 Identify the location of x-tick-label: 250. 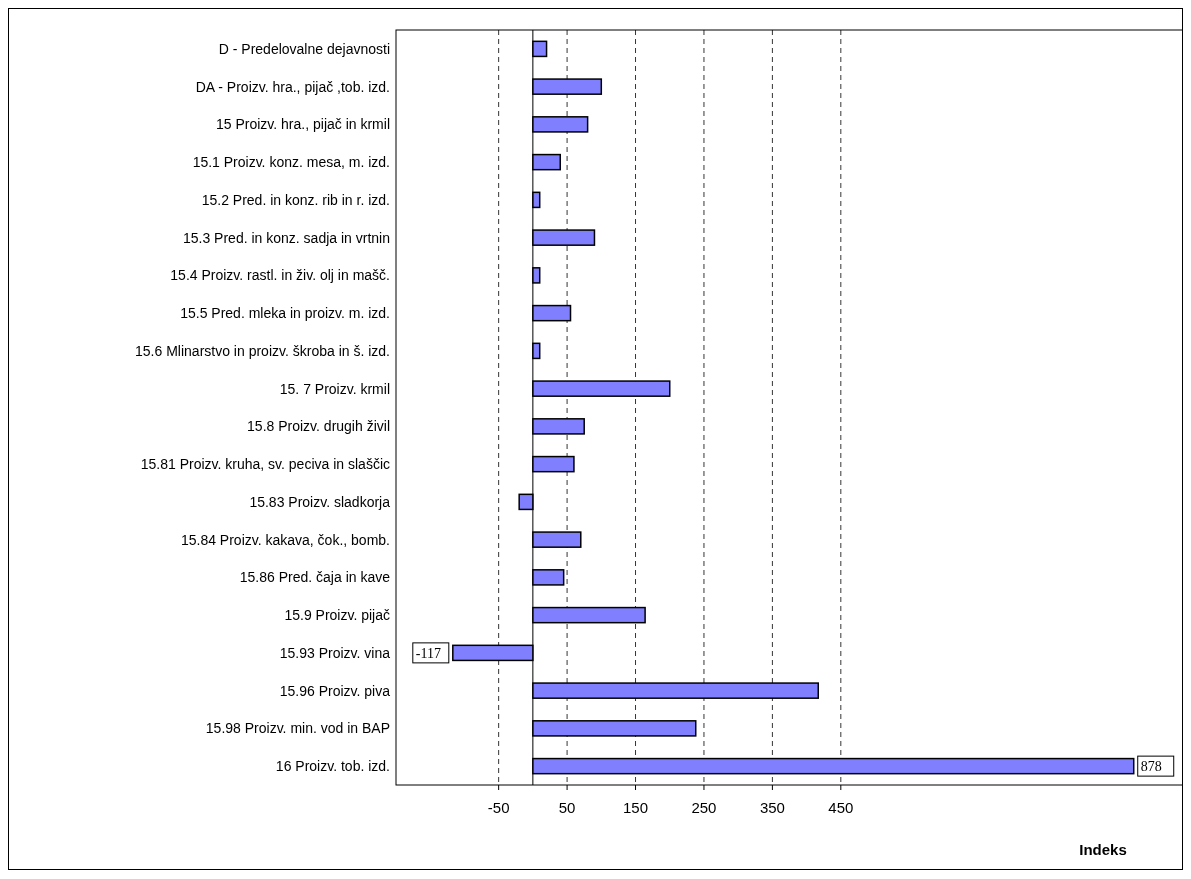
(704, 807).